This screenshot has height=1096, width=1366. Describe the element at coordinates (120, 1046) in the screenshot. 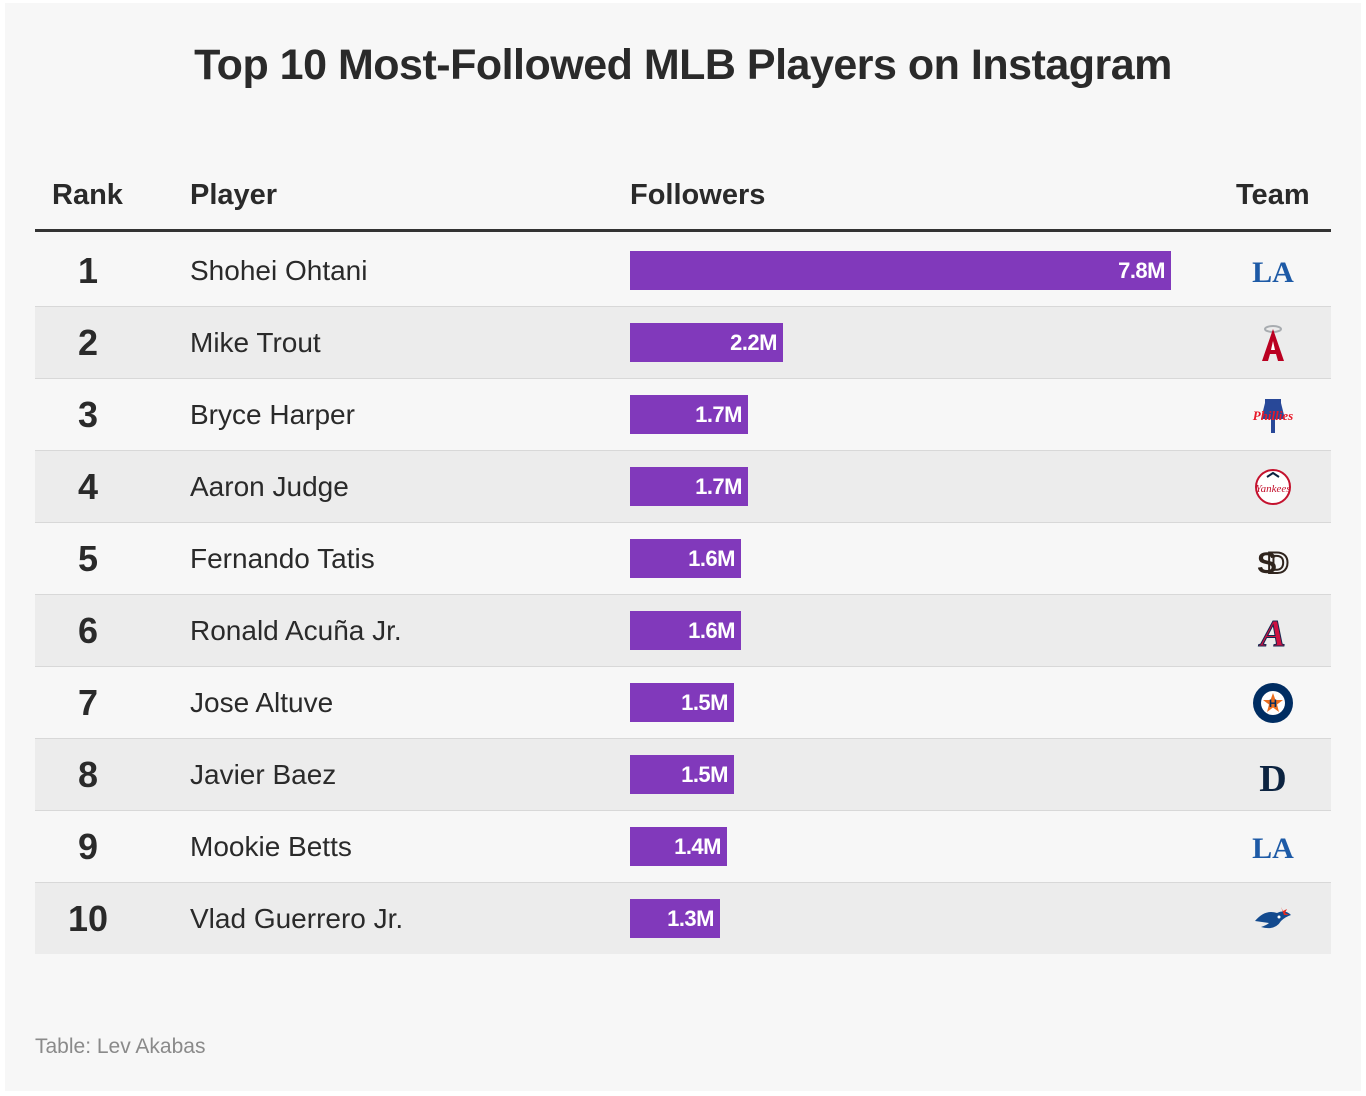

I see `source-credit: Table: Lev Akabas` at that location.